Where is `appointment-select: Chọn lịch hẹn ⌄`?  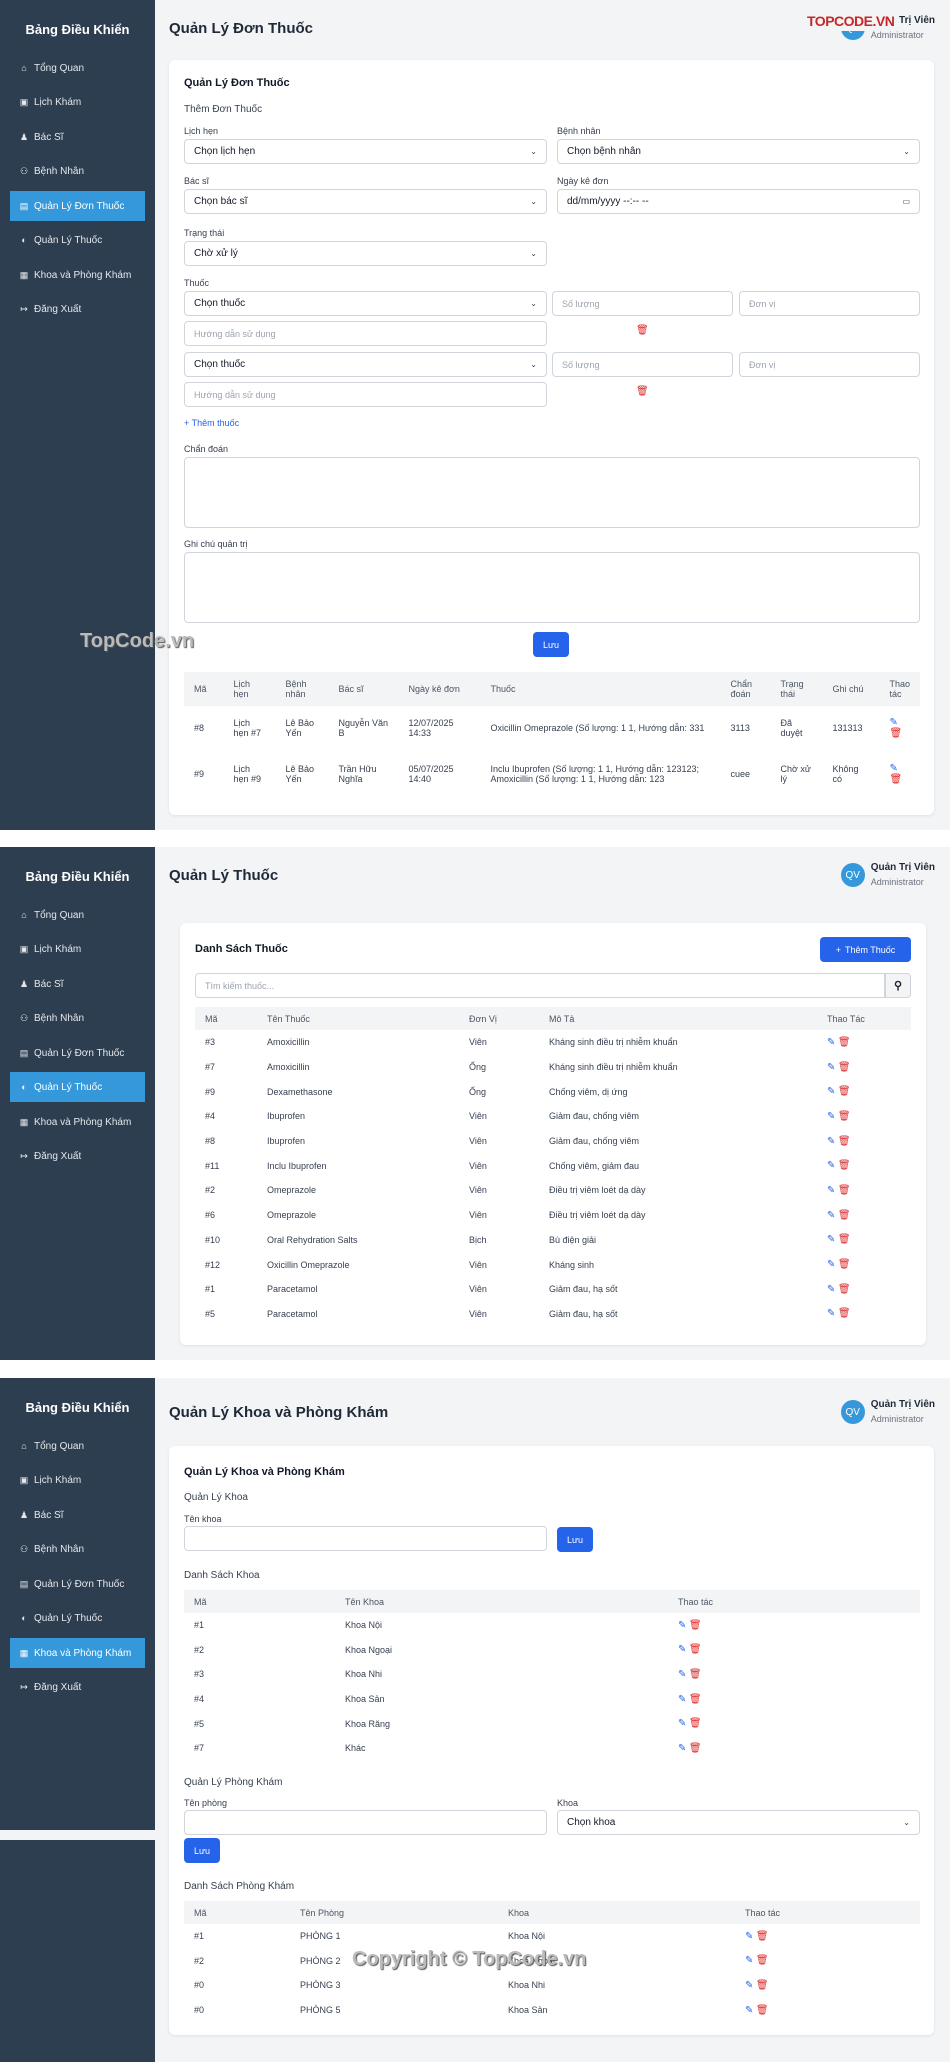
appointment-select: Chọn lịch hẹn ⌄ is located at coordinates (365, 151).